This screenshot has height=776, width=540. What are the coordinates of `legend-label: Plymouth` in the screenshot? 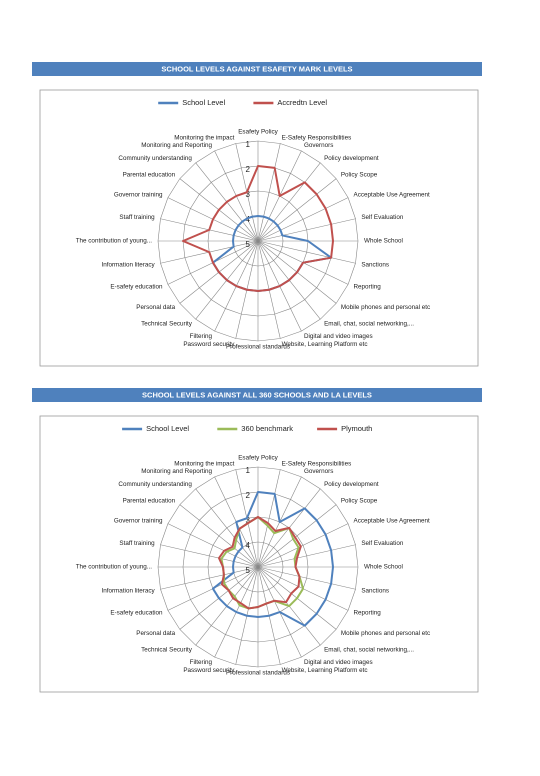 It's located at (356, 428).